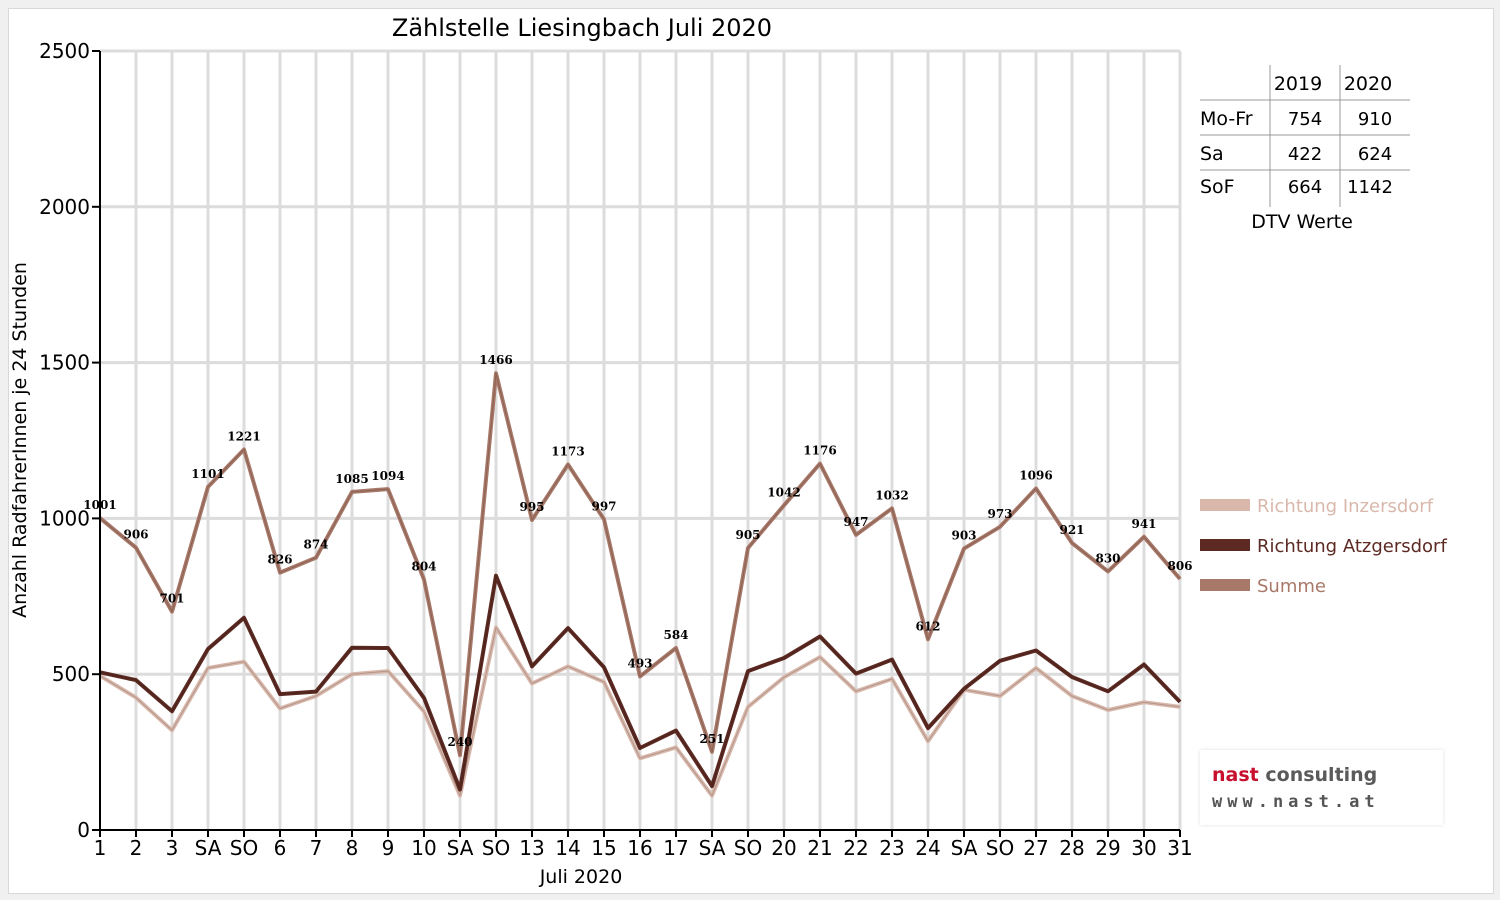  What do you see at coordinates (99, 505) in the screenshot?
I see `data-label: 1001` at bounding box center [99, 505].